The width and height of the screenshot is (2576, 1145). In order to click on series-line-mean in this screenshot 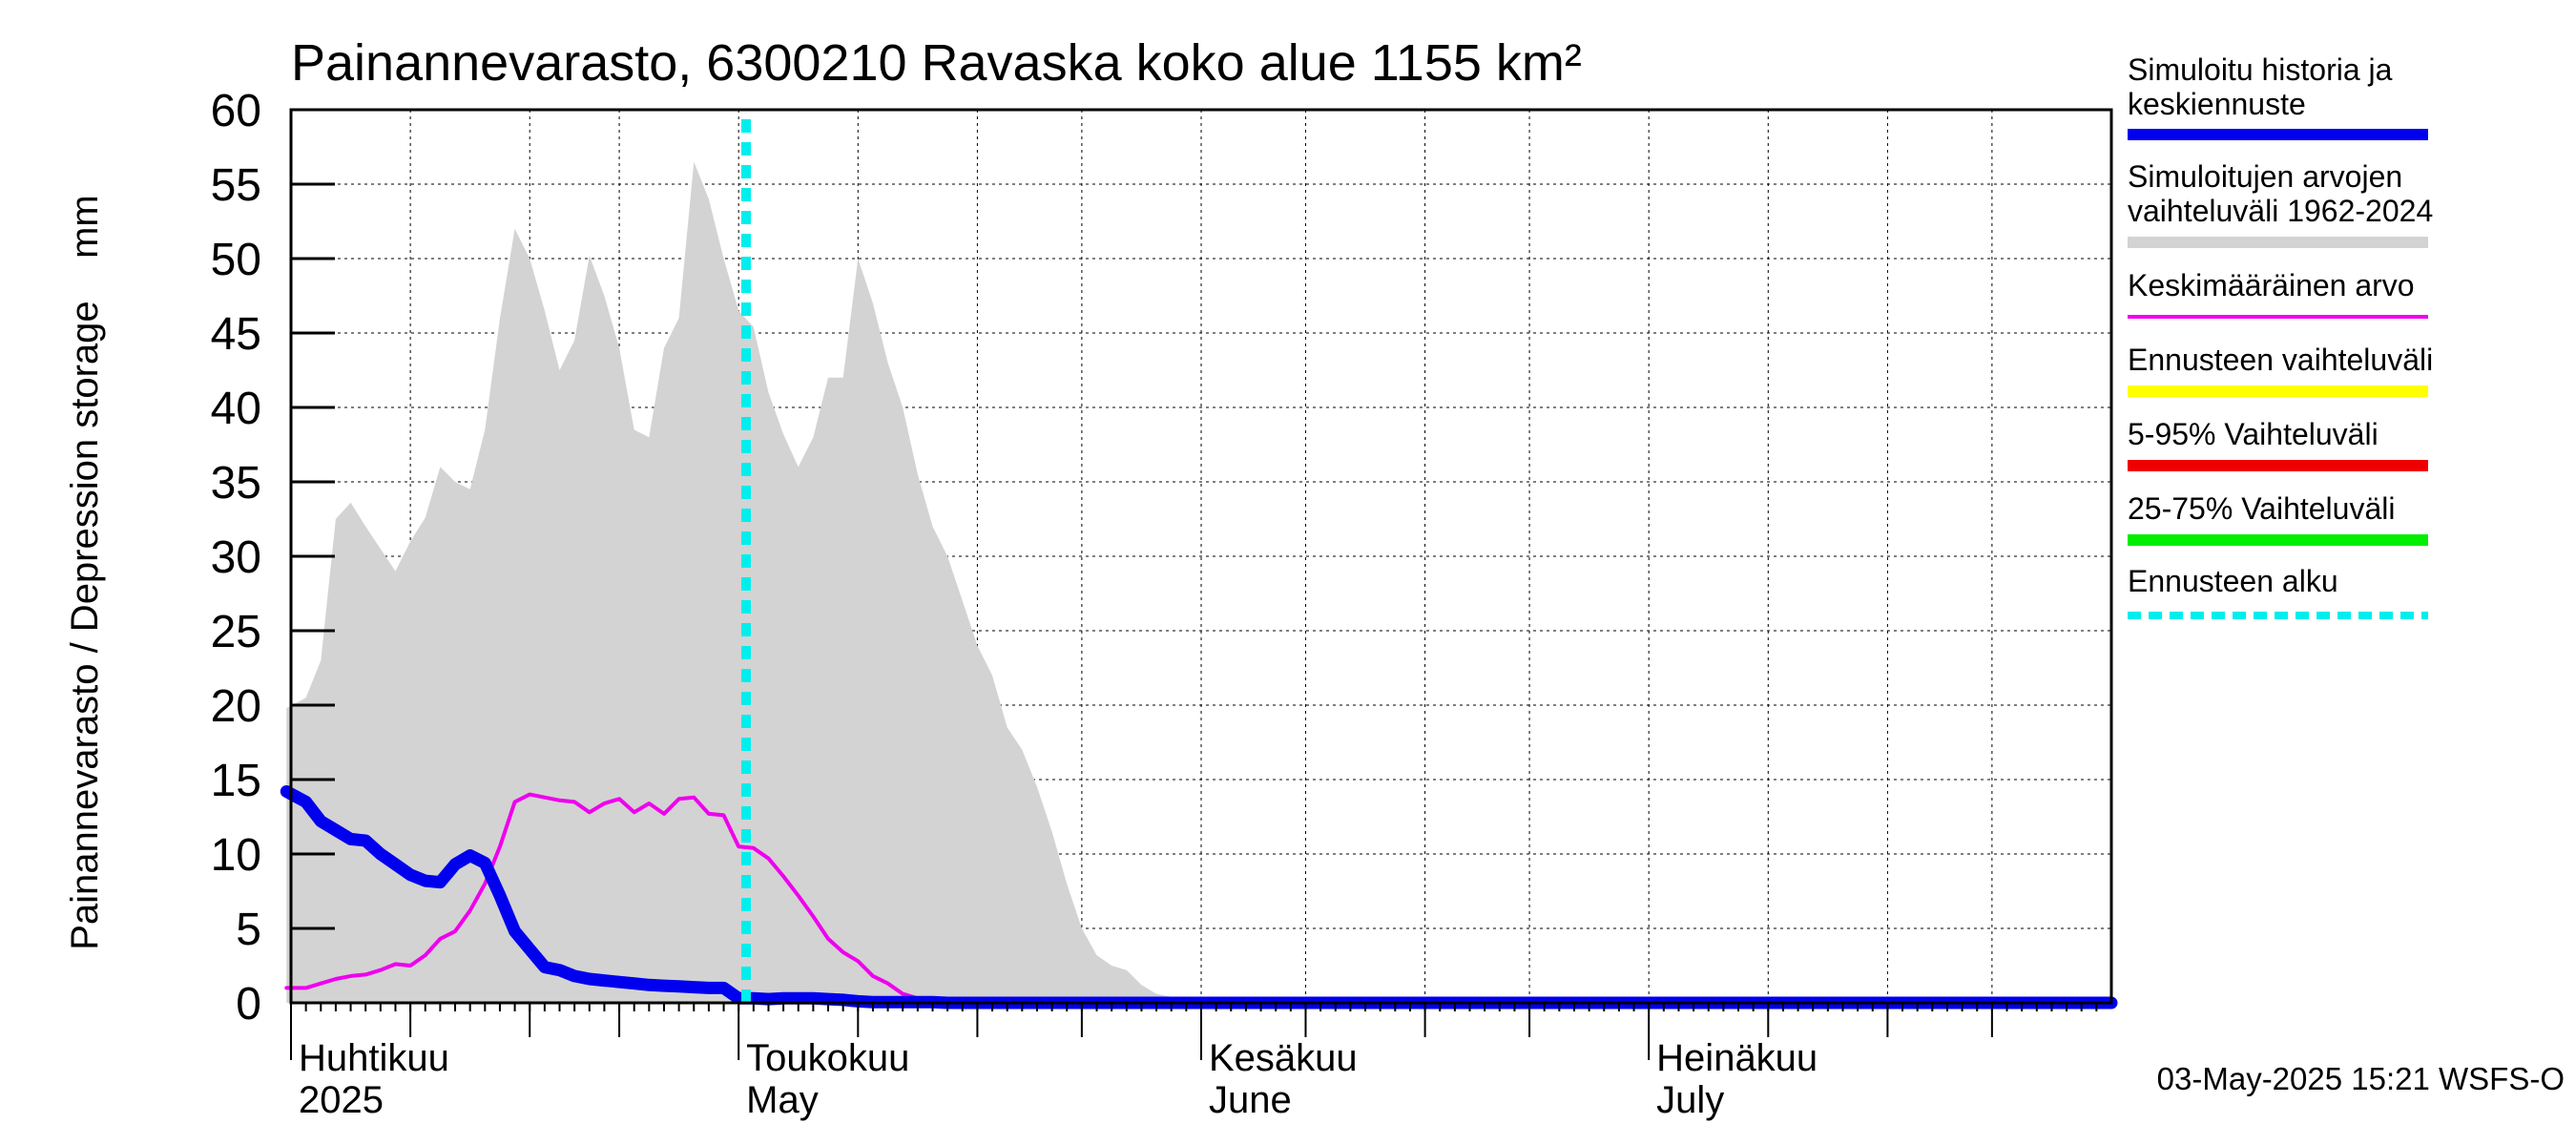, I will do `click(1198, 899)`.